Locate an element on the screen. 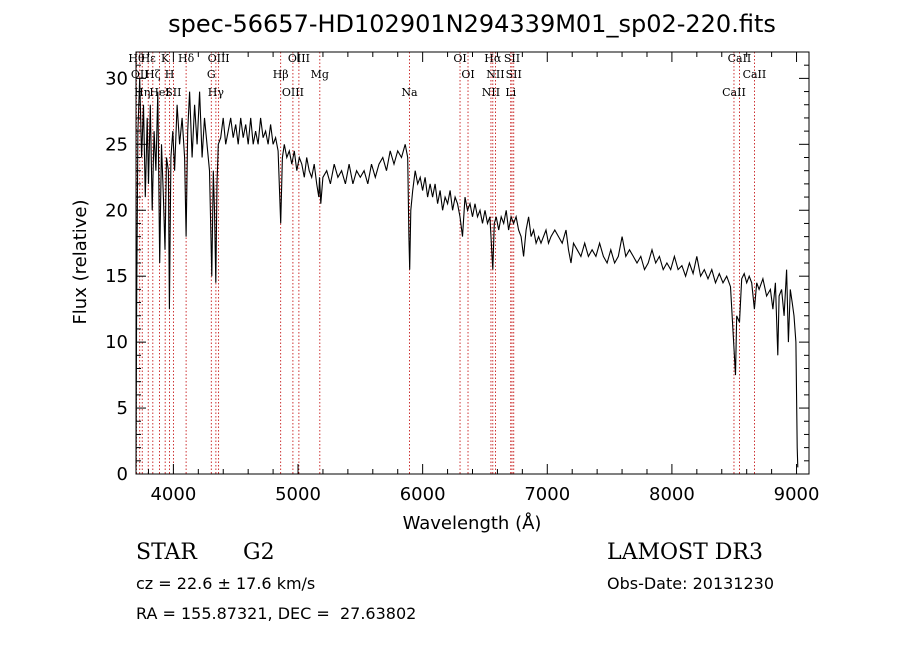  x-tick-label: 9000 is located at coordinates (797, 494).